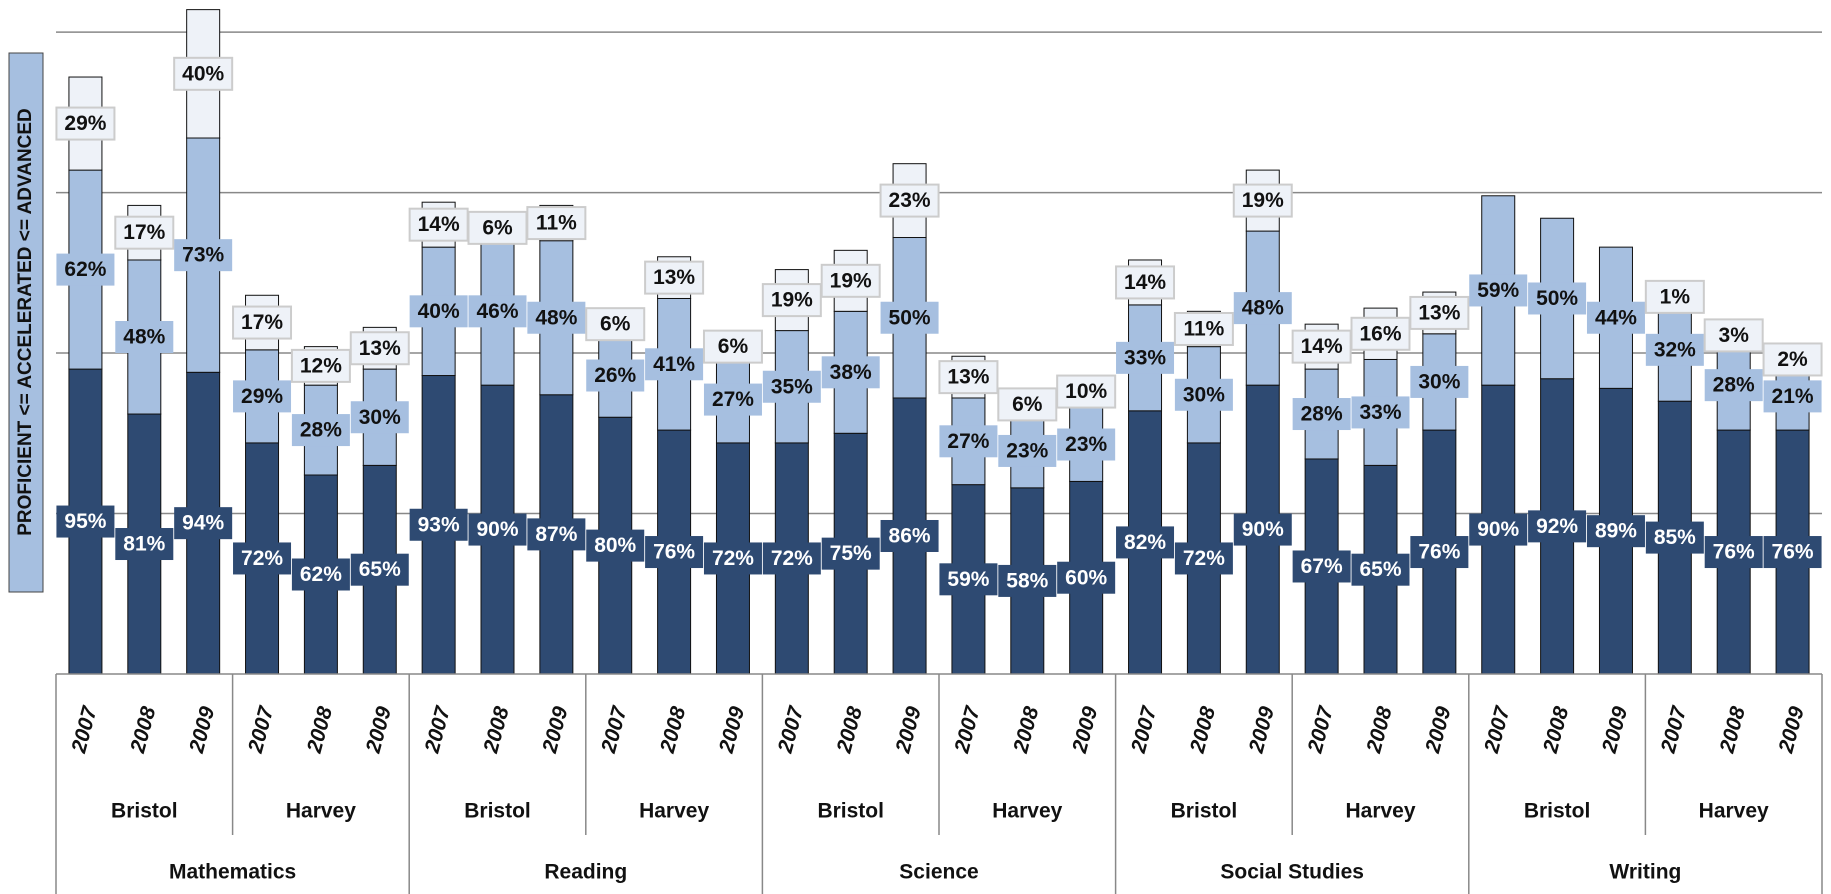  Describe the element at coordinates (910, 200) in the screenshot. I see `value-label: 23%` at that location.